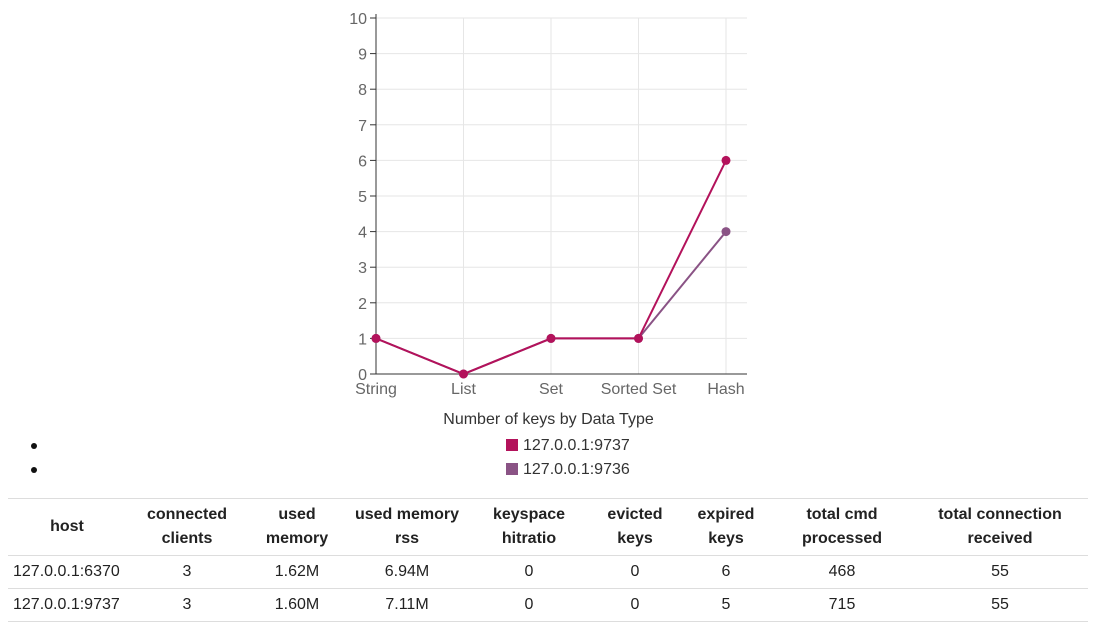 The image size is (1097, 631). I want to click on expired-keys-cell: 5, so click(726, 605).